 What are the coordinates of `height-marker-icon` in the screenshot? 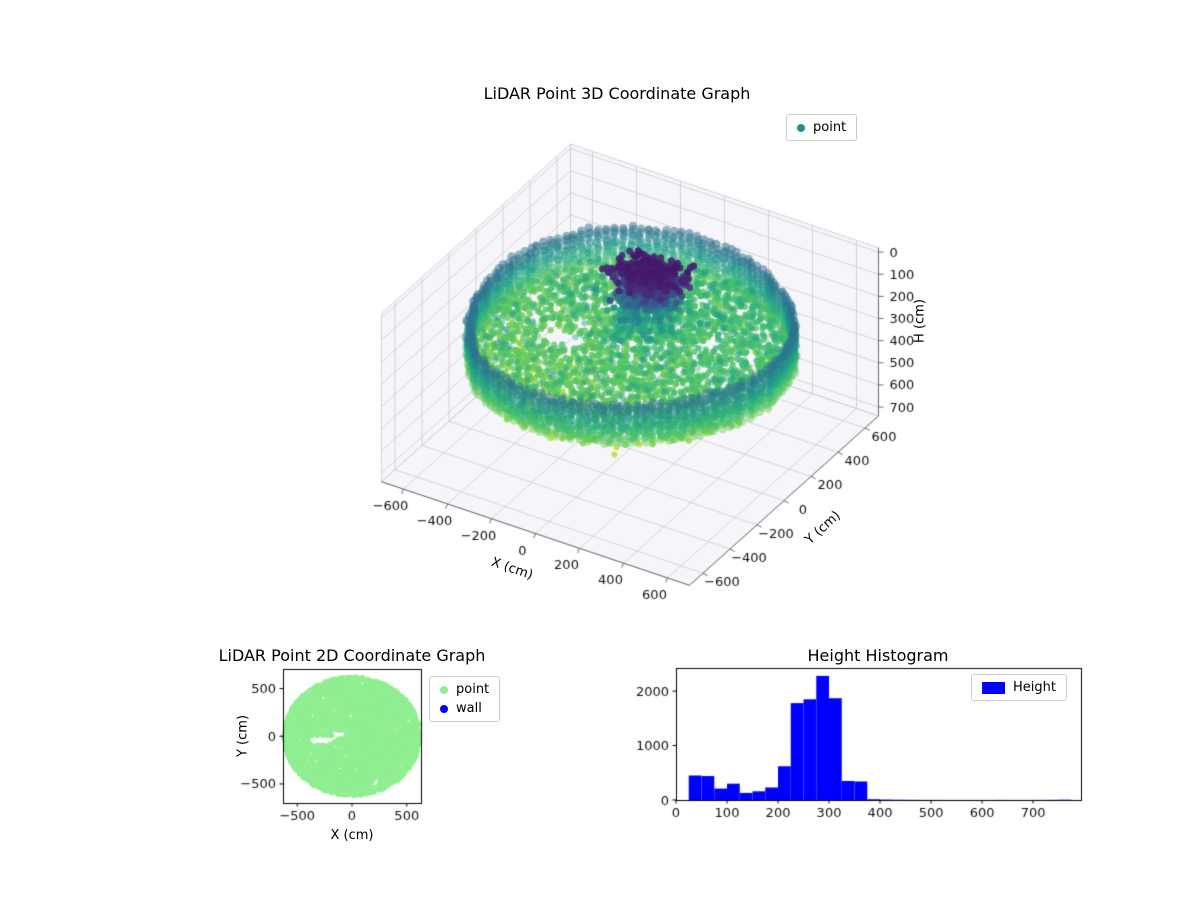 It's located at (993, 687).